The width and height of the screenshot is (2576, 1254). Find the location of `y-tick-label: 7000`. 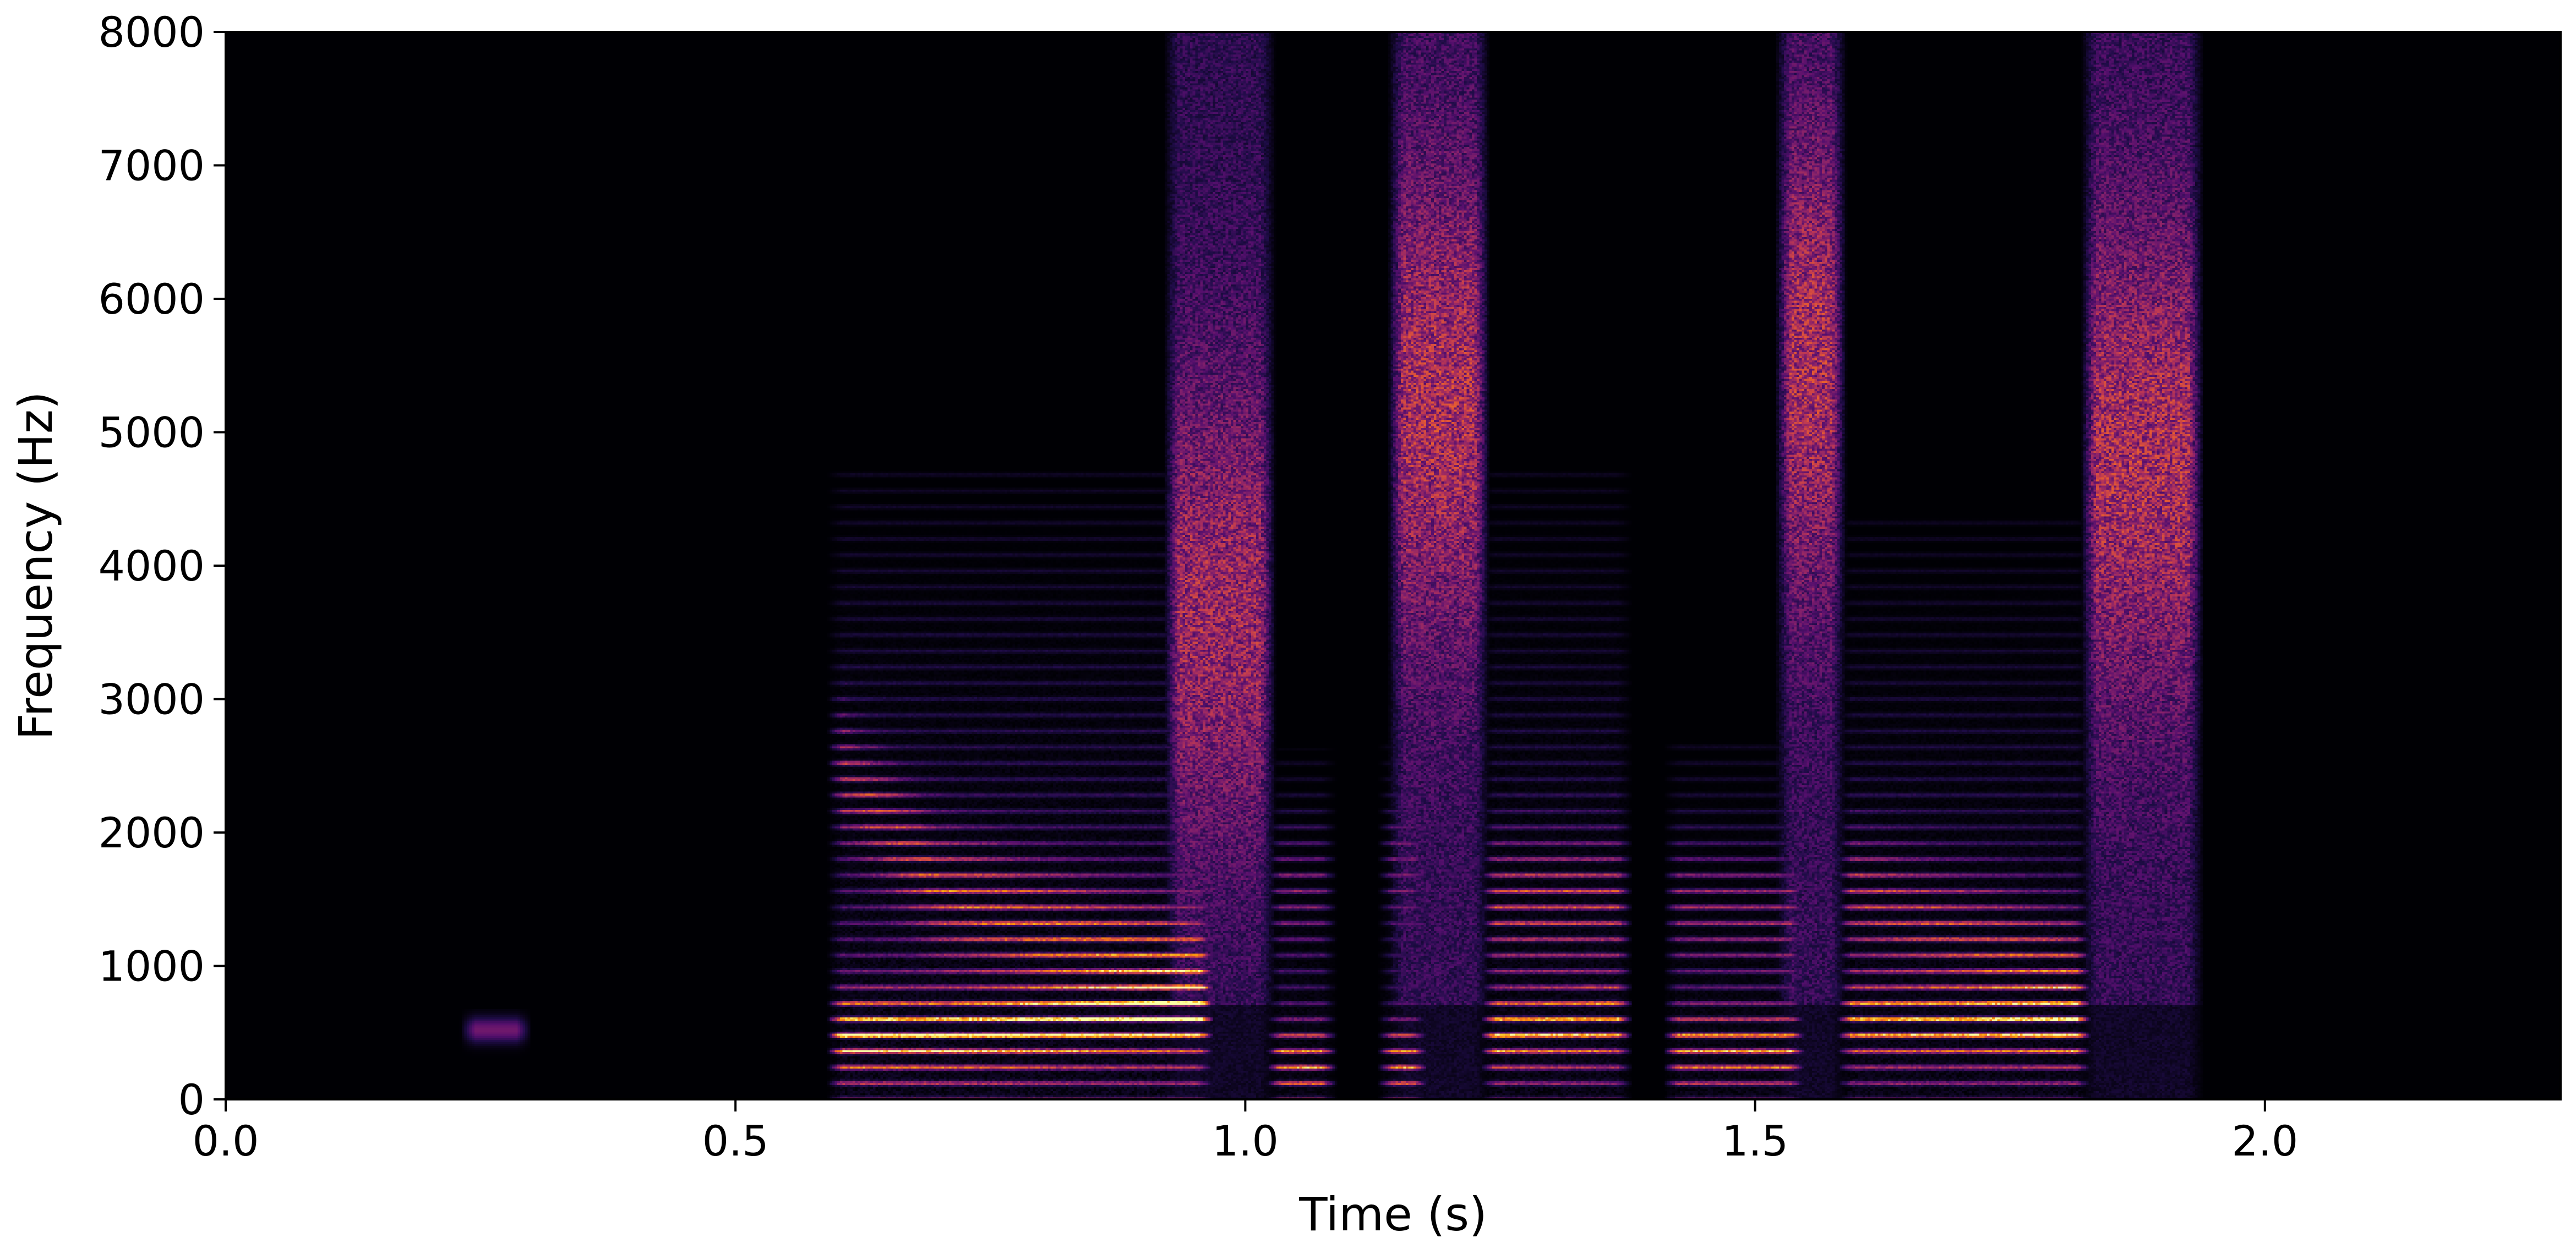

y-tick-label: 7000 is located at coordinates (152, 165).